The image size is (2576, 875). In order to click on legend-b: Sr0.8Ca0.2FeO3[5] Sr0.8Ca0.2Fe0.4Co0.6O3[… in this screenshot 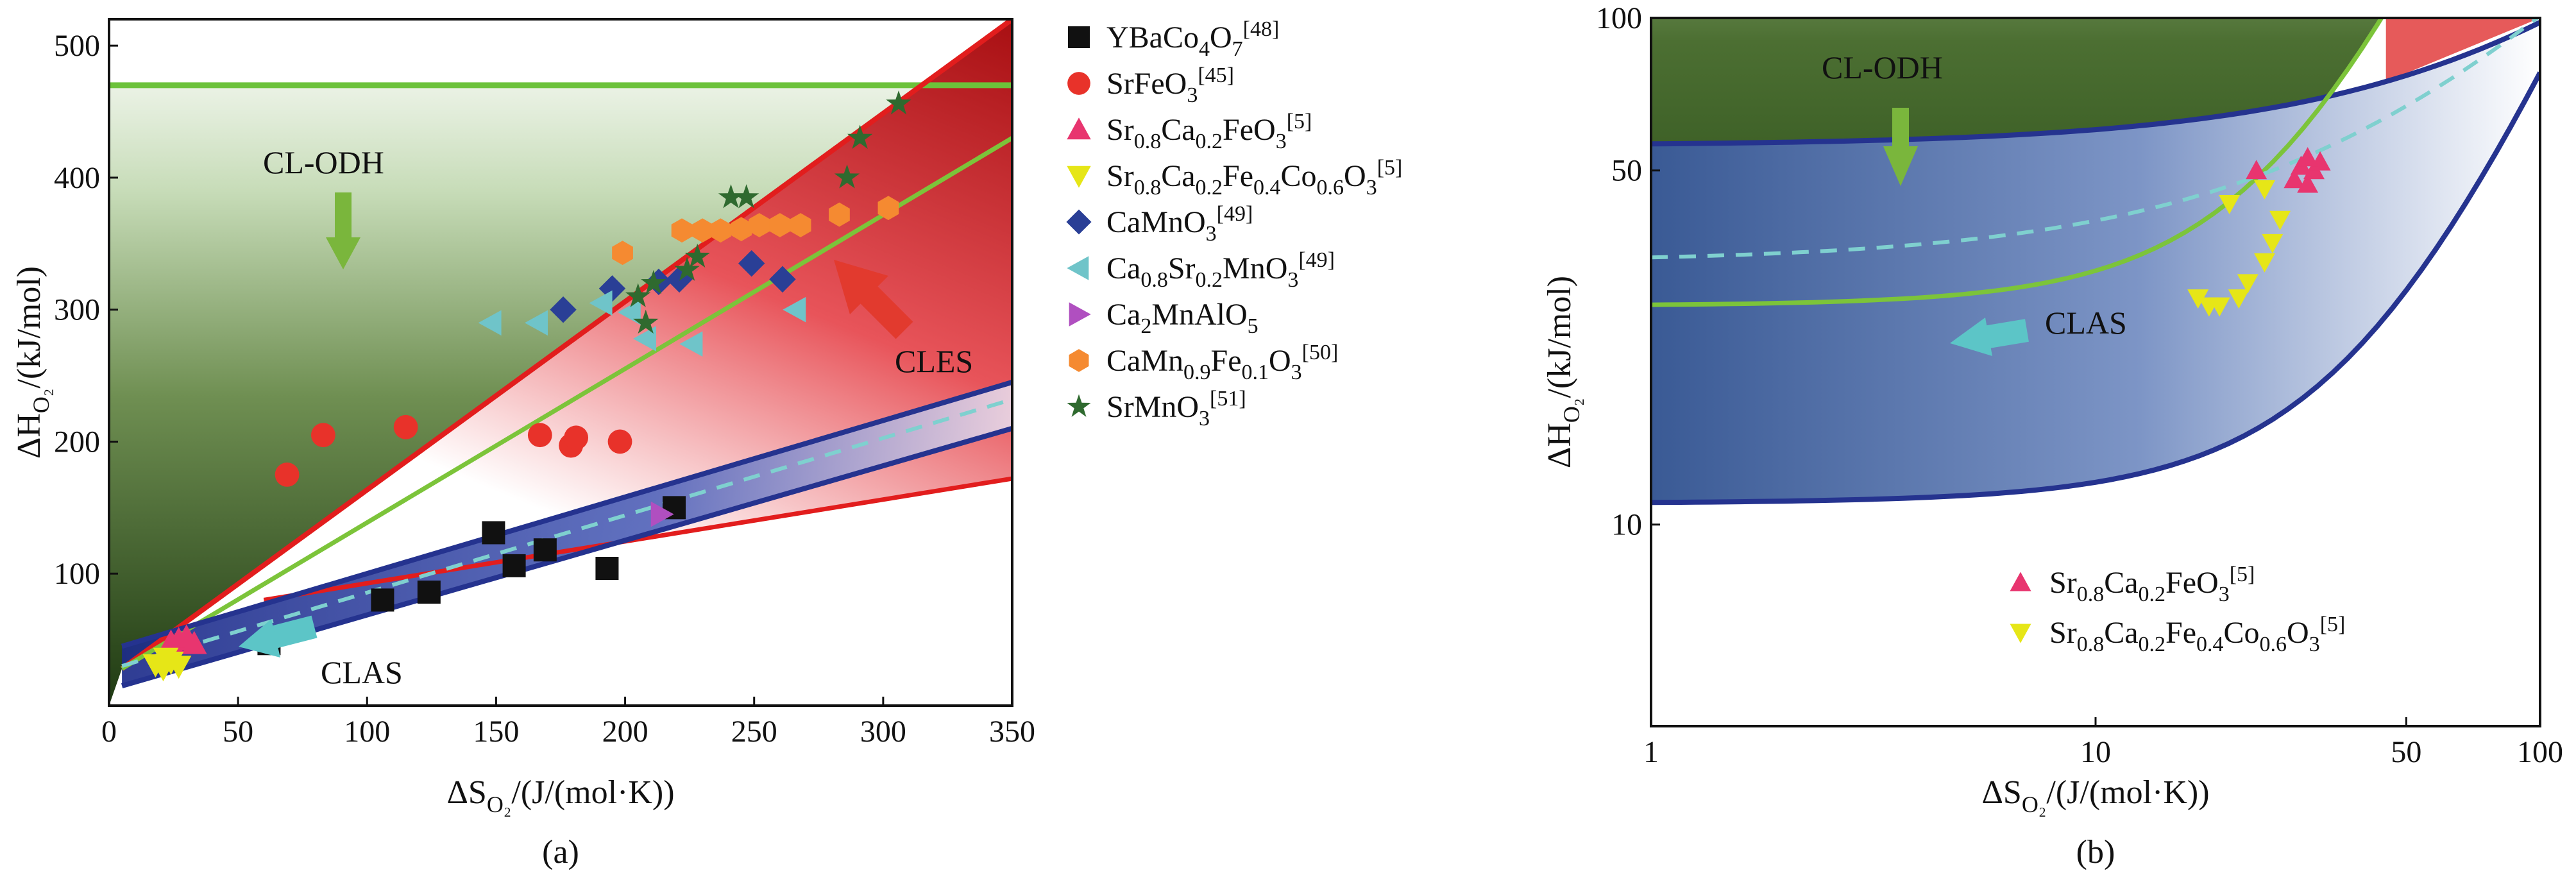, I will do `click(2177, 609)`.